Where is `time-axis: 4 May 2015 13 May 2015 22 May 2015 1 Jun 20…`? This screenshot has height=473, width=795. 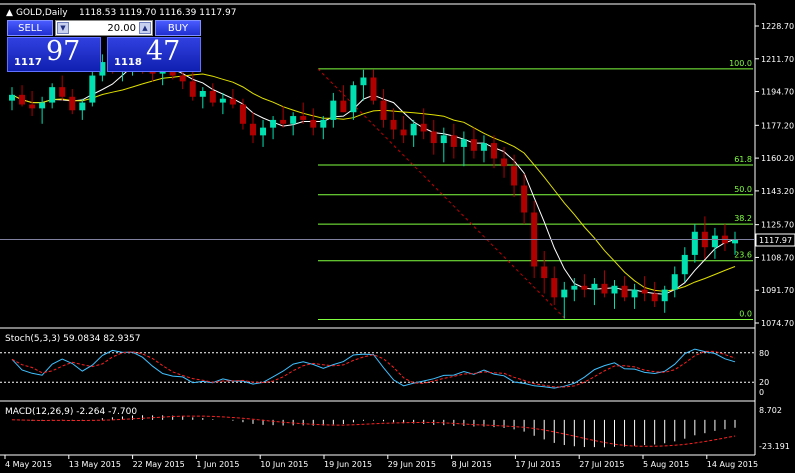
time-axis: 4 May 2015 13 May 2015 22 May 2015 1 Jun 20… is located at coordinates (381, 462).